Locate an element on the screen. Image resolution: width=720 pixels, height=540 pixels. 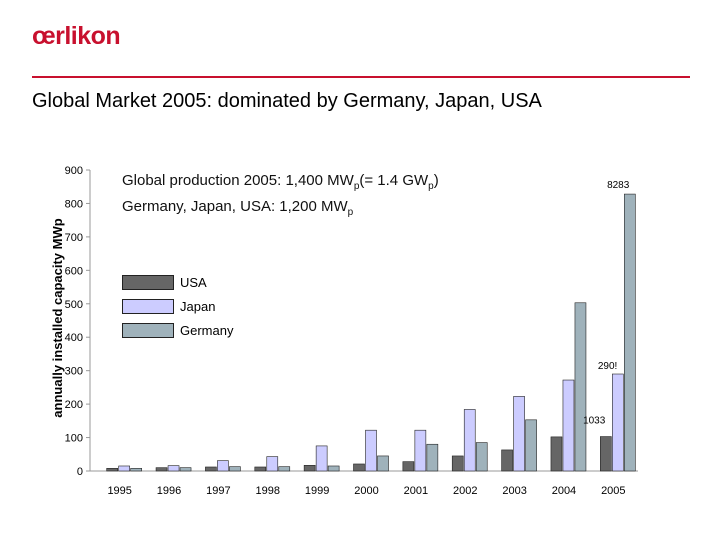
data-label-usa-2005: 1033 is located at coordinates (594, 421).